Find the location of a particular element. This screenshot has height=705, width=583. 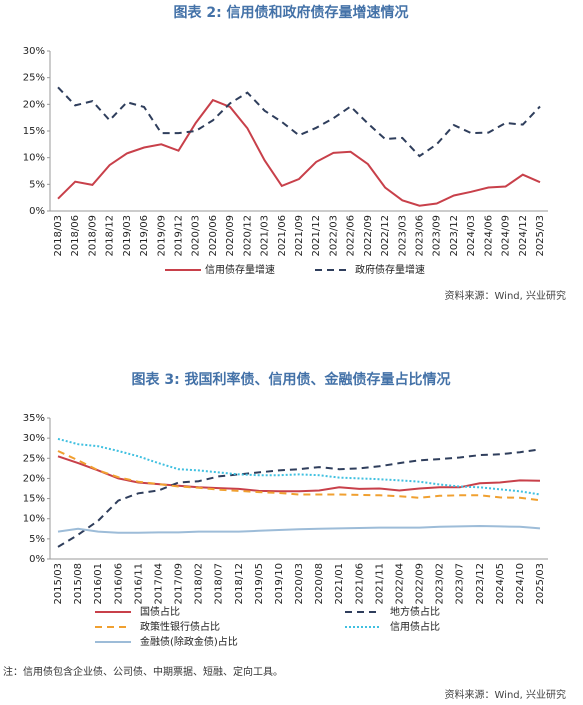

x-tick-label: 2018/06 is located at coordinates (75, 236).